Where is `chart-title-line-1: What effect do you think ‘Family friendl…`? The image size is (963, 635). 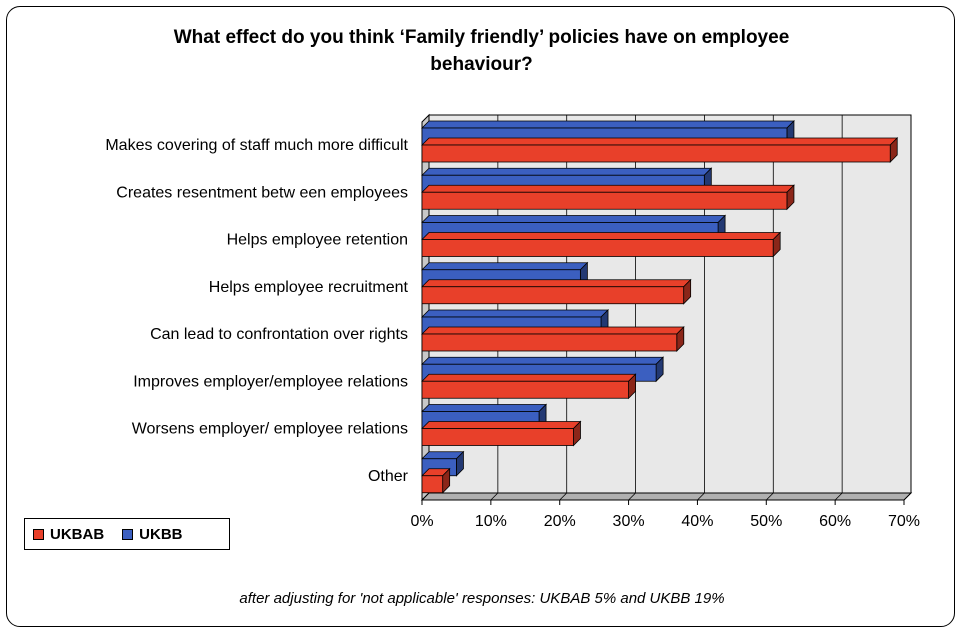
chart-title-line-1: What effect do you think ‘Family friendl… is located at coordinates (481, 37).